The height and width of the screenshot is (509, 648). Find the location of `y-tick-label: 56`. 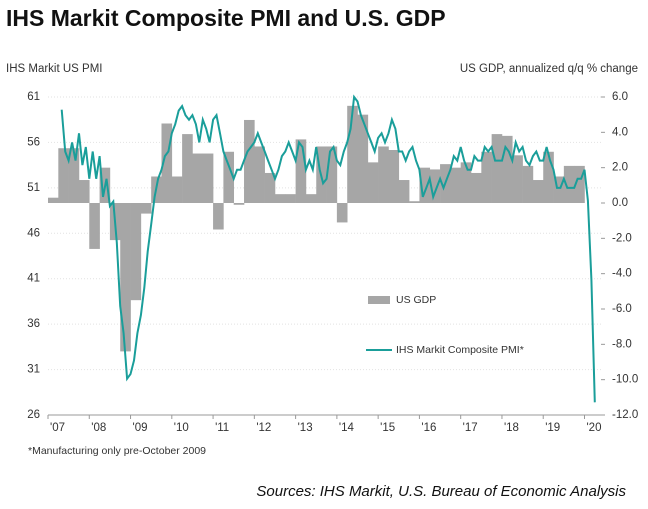

y-tick-label: 56 is located at coordinates (33, 142).